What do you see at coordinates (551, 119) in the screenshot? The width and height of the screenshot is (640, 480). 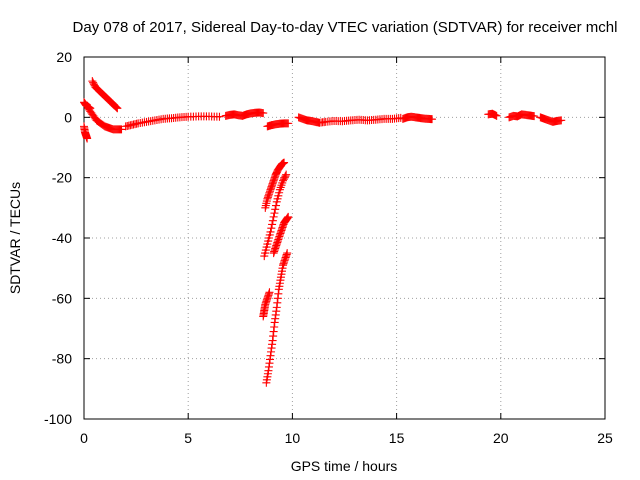 I see `series-sat-l` at bounding box center [551, 119].